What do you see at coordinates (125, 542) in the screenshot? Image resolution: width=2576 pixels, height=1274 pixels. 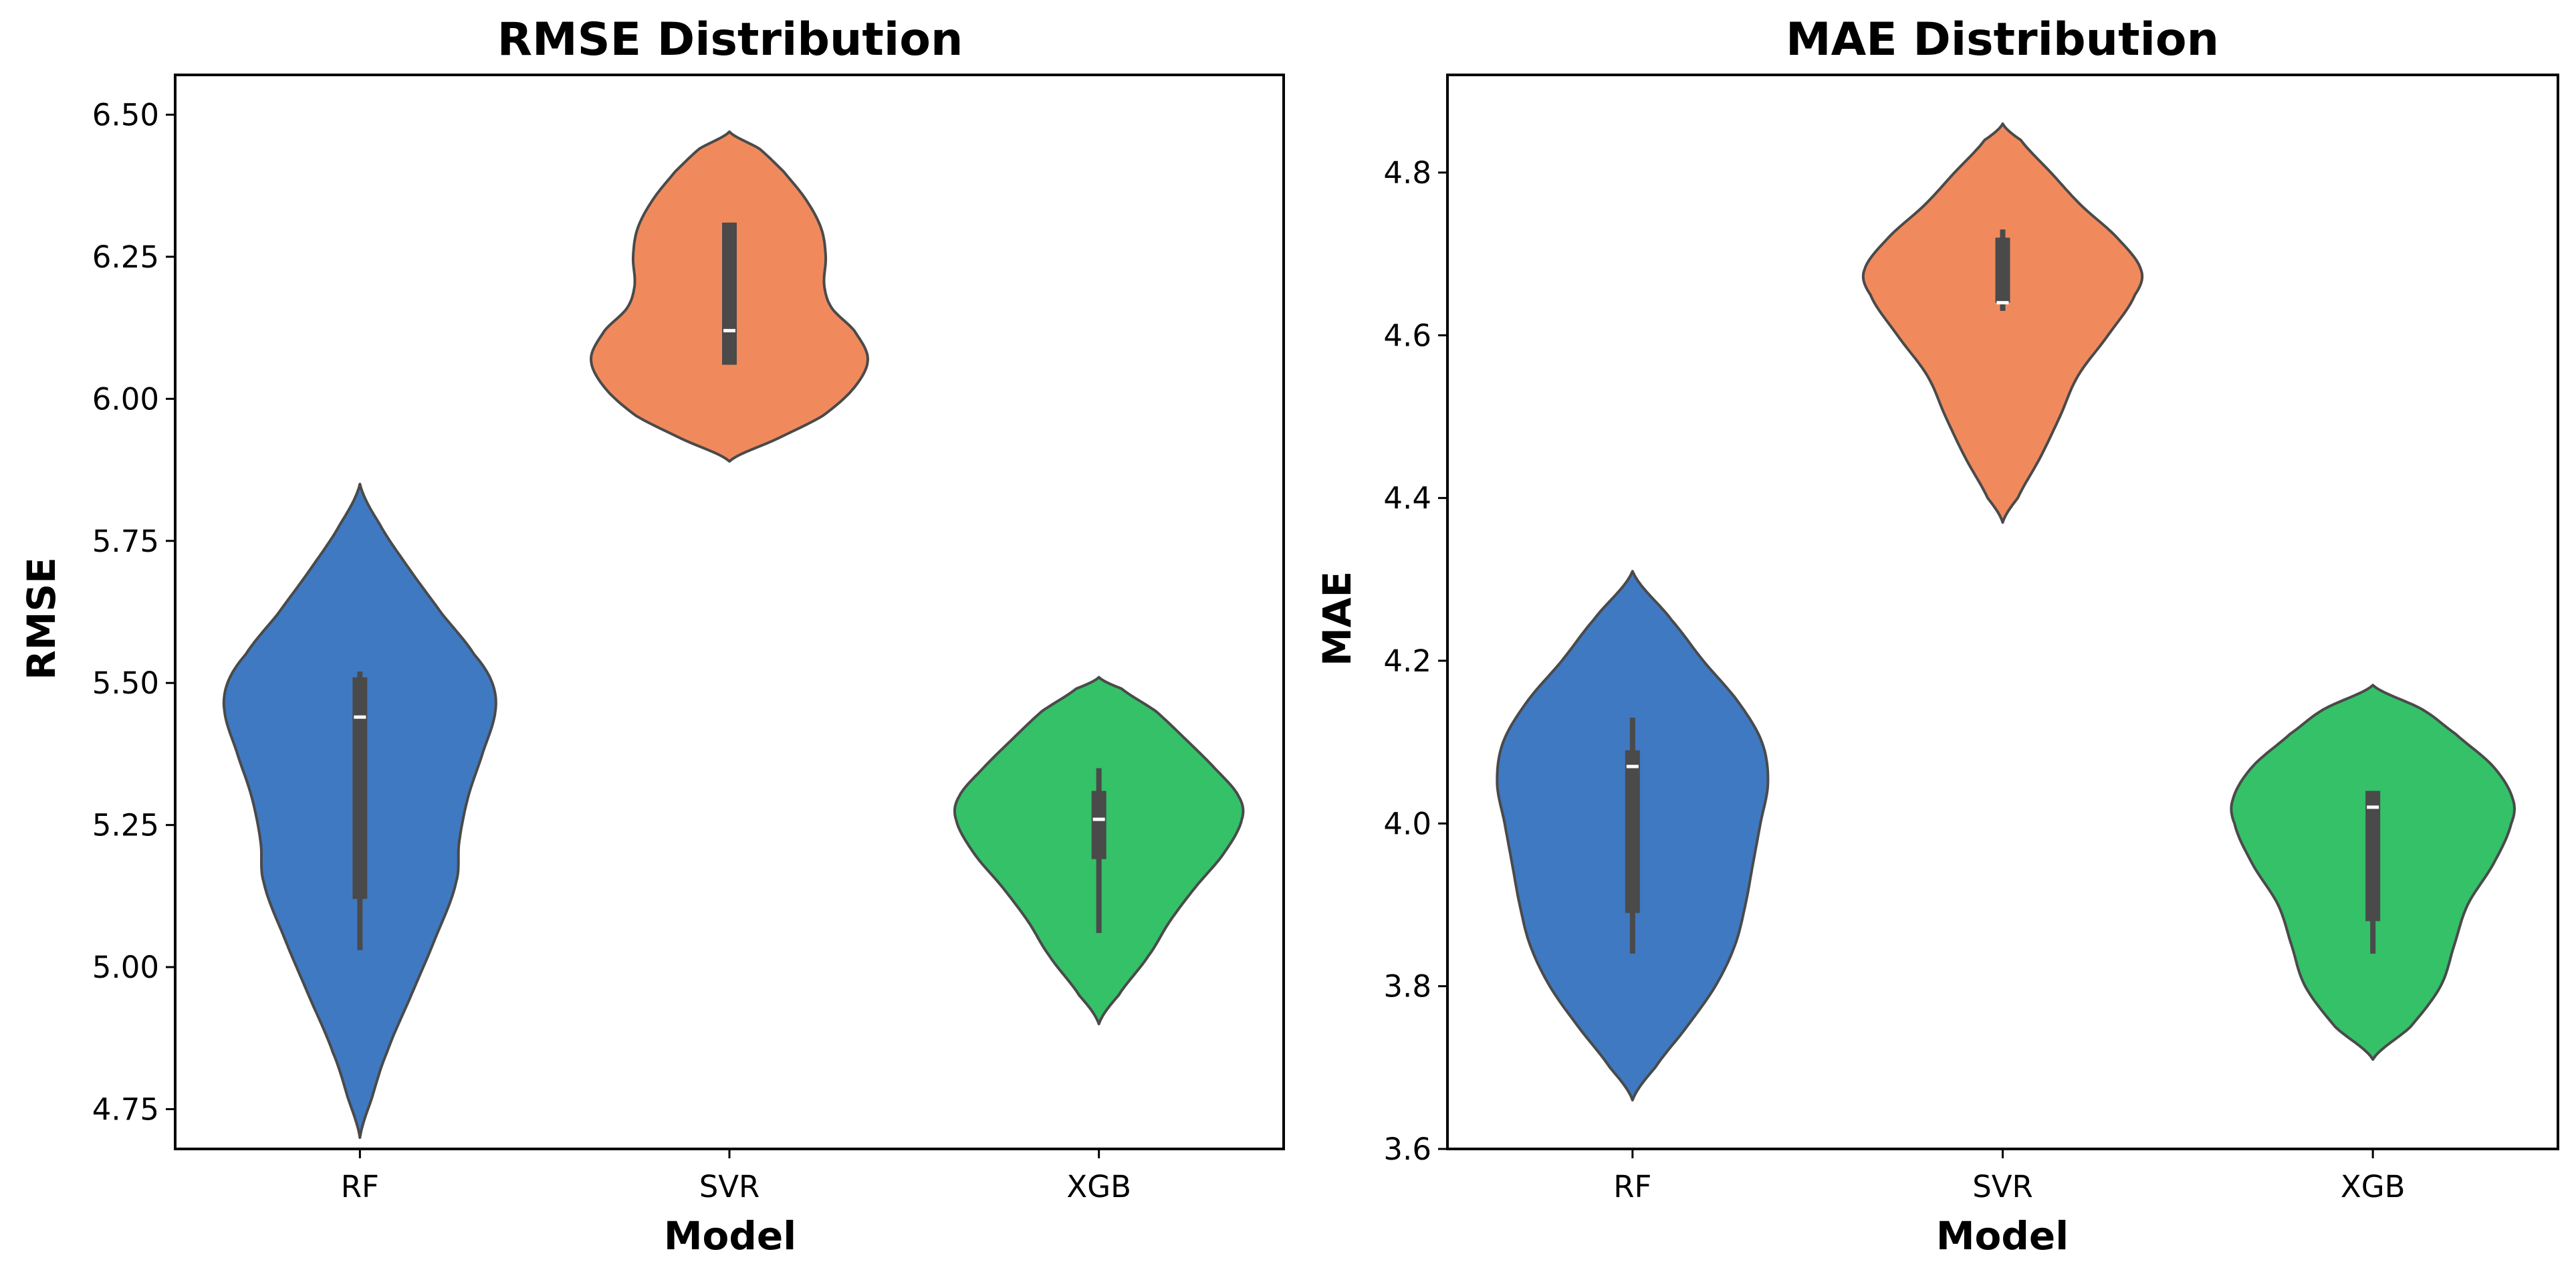 I see `y-tick-label: 5.75` at bounding box center [125, 542].